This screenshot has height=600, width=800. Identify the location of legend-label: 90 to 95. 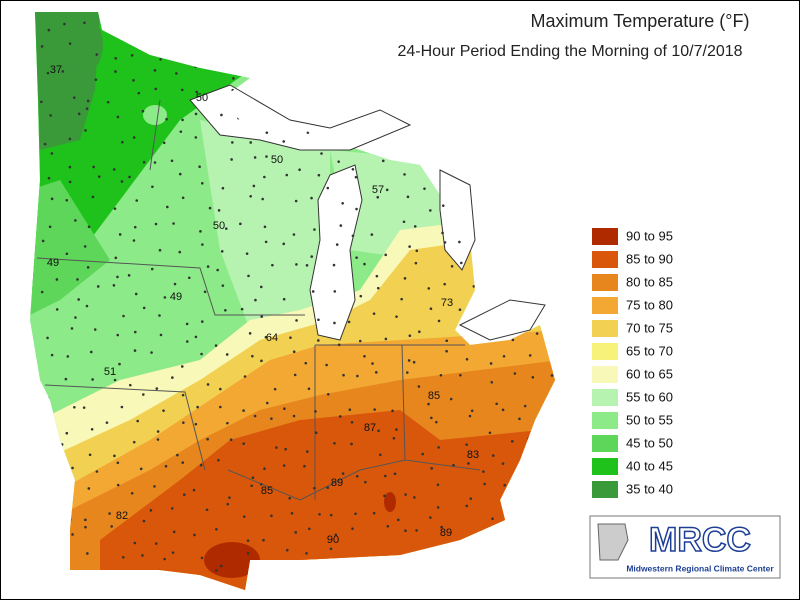
(649, 235).